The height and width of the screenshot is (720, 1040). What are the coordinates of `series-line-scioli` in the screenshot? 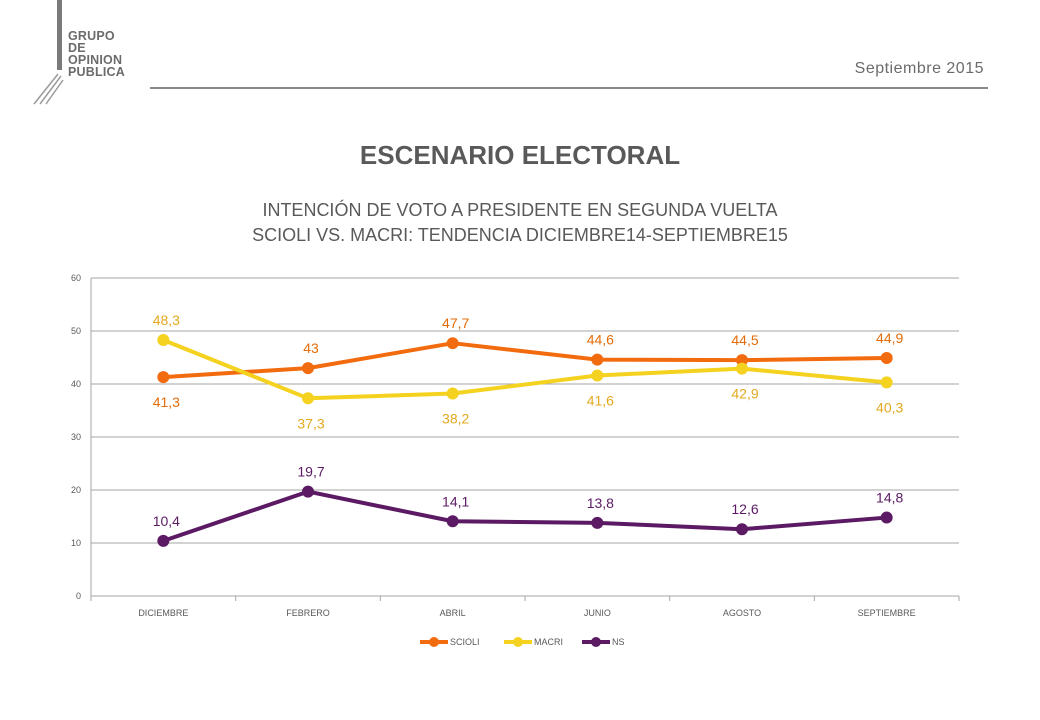 It's located at (525, 360).